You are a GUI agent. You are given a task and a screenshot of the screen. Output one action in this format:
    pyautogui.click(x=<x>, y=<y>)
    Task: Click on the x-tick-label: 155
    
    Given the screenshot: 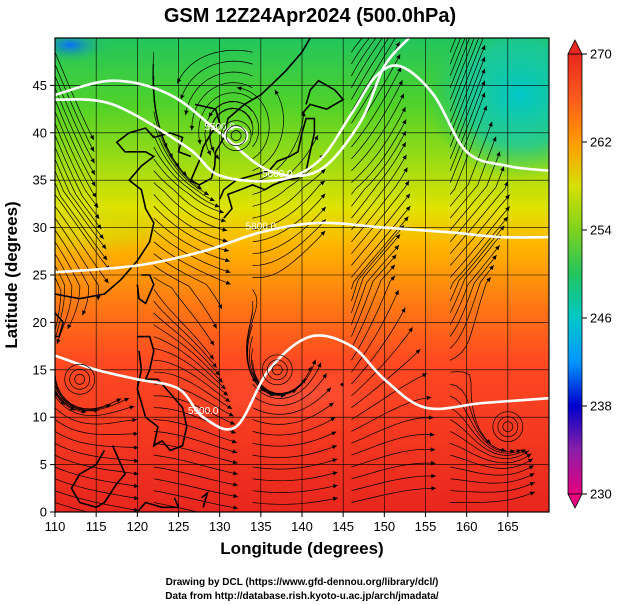 What is the action you would take?
    pyautogui.click(x=426, y=526)
    